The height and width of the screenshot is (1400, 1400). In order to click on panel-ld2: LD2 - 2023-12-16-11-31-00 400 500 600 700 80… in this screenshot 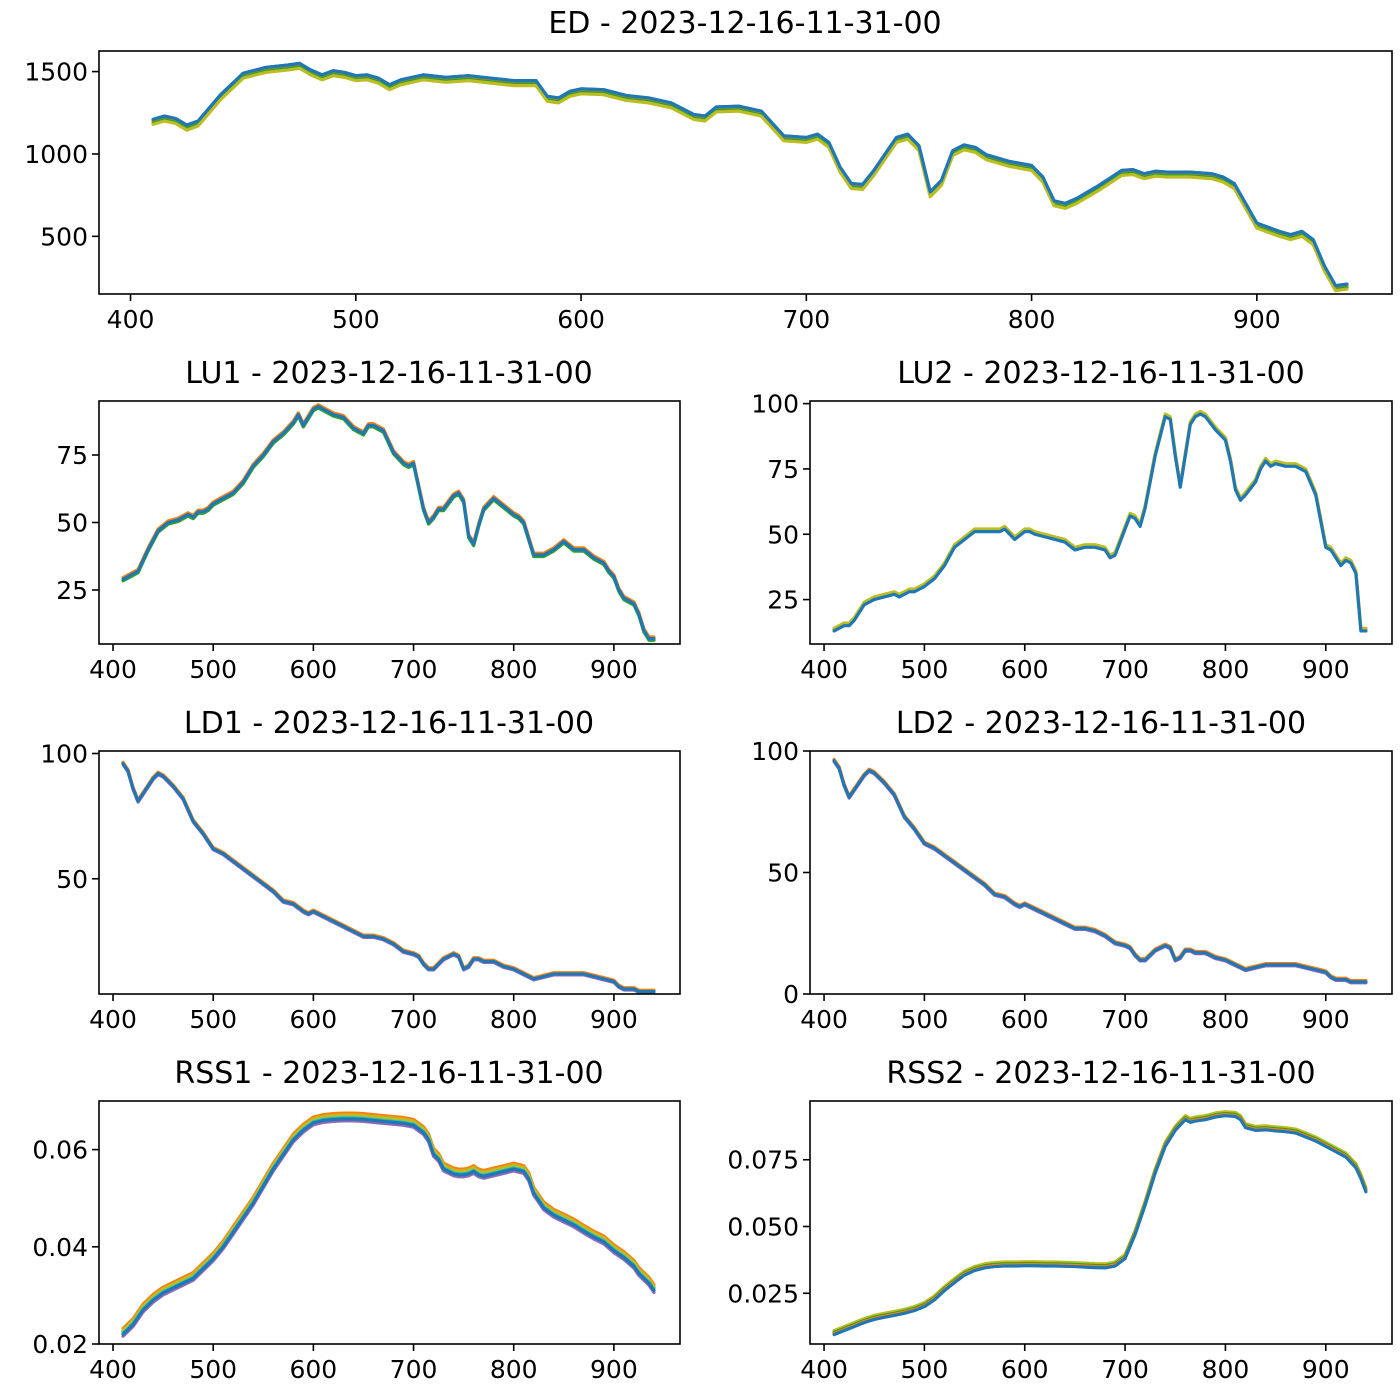, I will do `click(1072, 870)`.